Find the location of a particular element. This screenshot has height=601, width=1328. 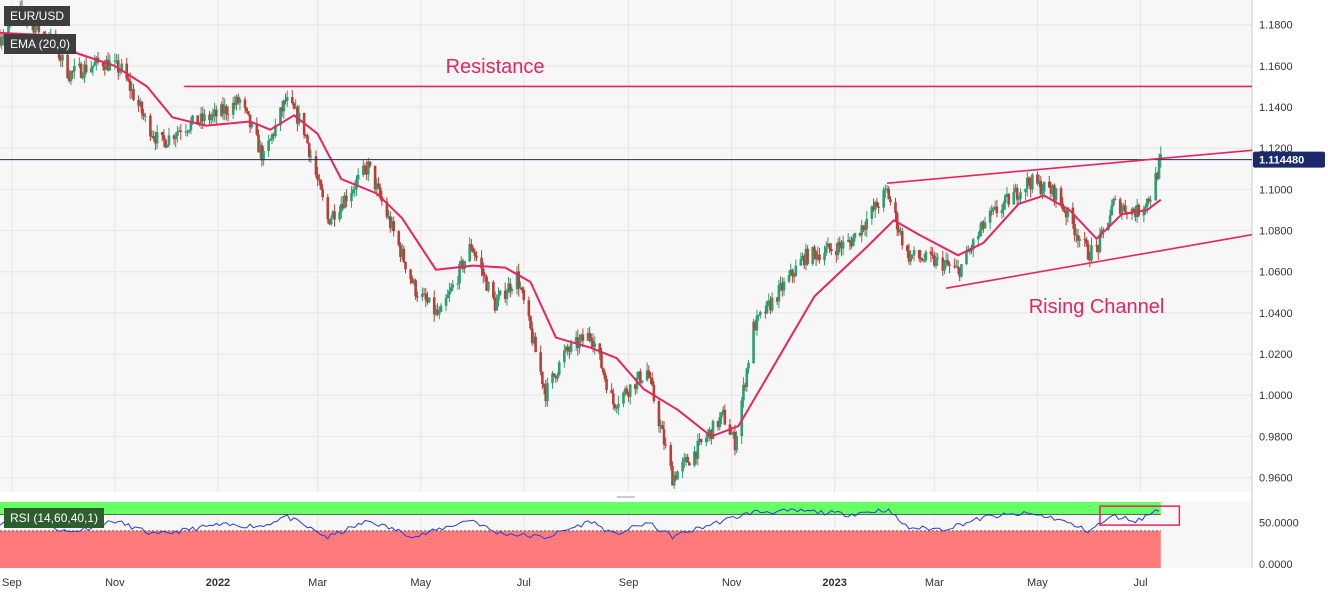

symbol-tag: EUR/USD is located at coordinates (37, 16).